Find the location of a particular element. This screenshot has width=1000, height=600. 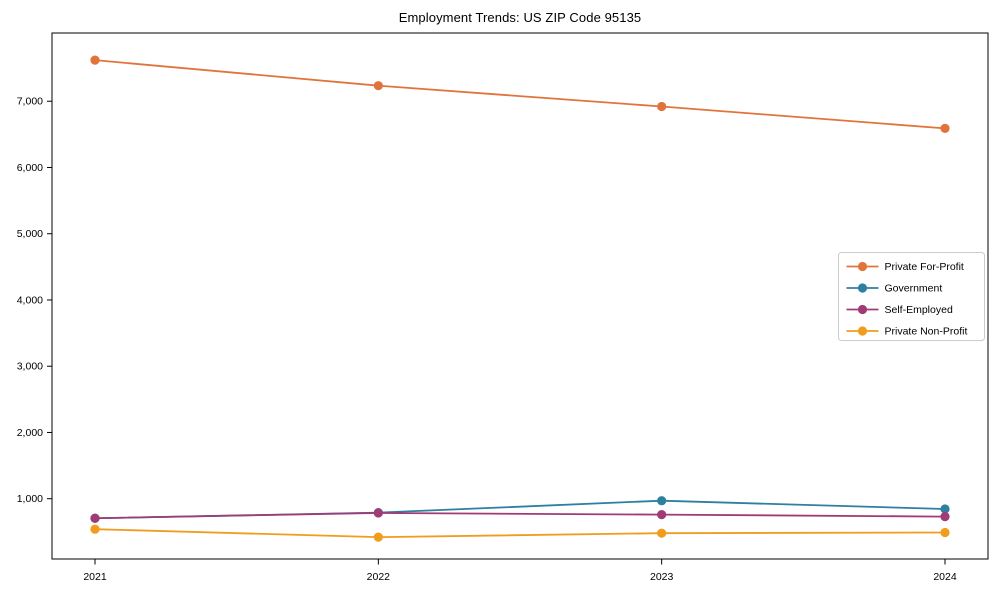

legend-label-private-non-profit: Private Non-Profit is located at coordinates (926, 332).